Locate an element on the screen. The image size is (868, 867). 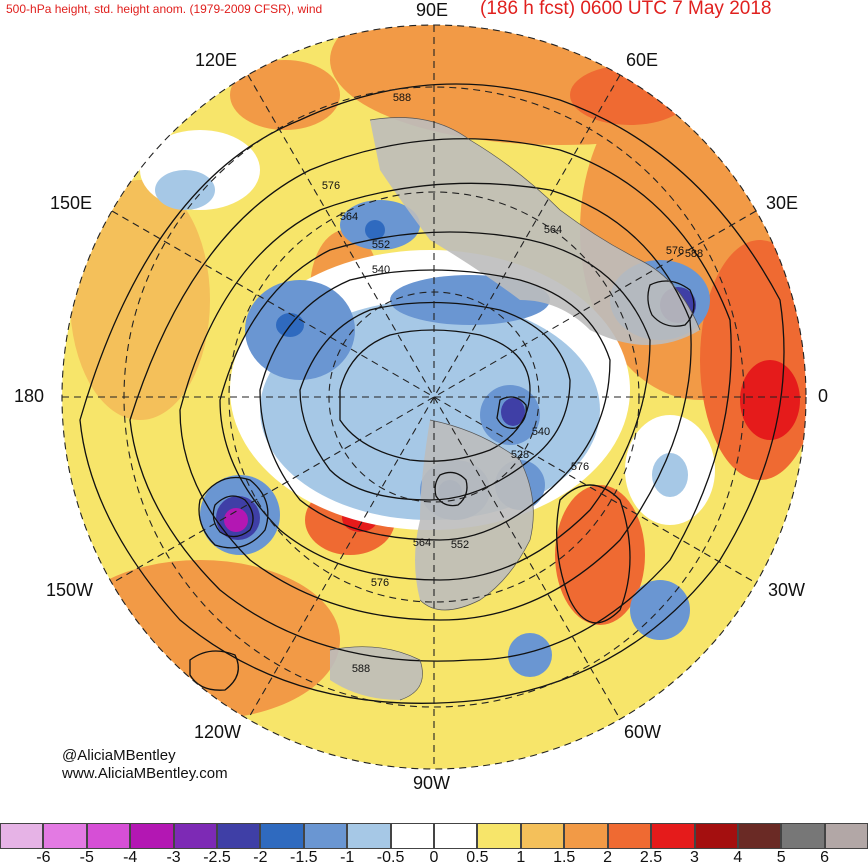
colorbar-tick-3: -3 is located at coordinates (173, 857).